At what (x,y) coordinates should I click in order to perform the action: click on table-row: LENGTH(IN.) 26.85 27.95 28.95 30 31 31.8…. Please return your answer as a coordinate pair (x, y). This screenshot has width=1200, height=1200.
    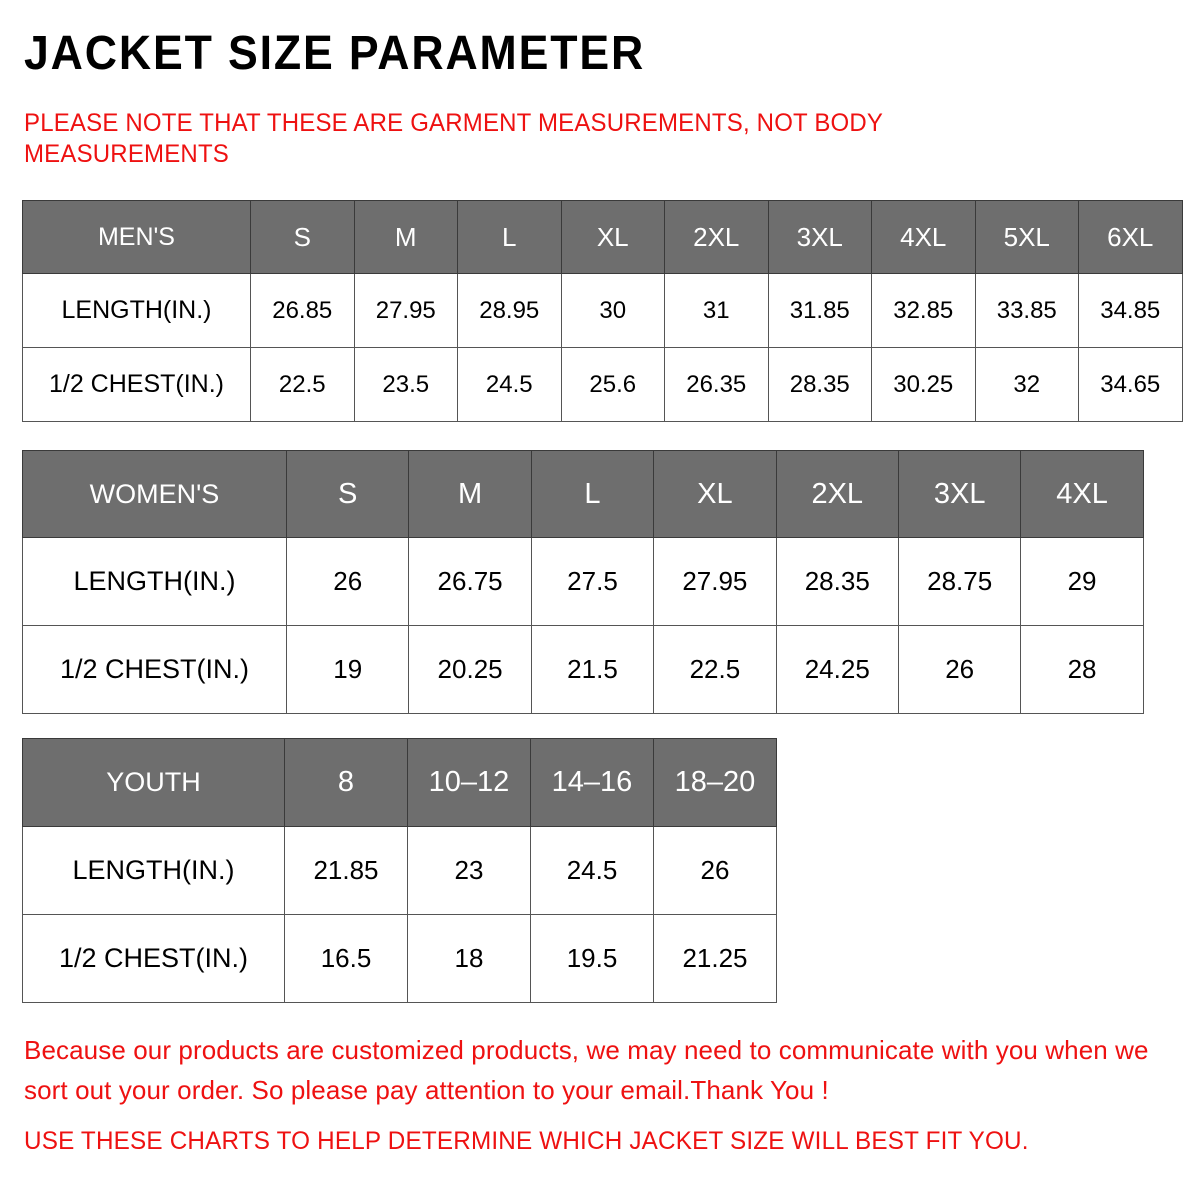
    Looking at the image, I should click on (602, 310).